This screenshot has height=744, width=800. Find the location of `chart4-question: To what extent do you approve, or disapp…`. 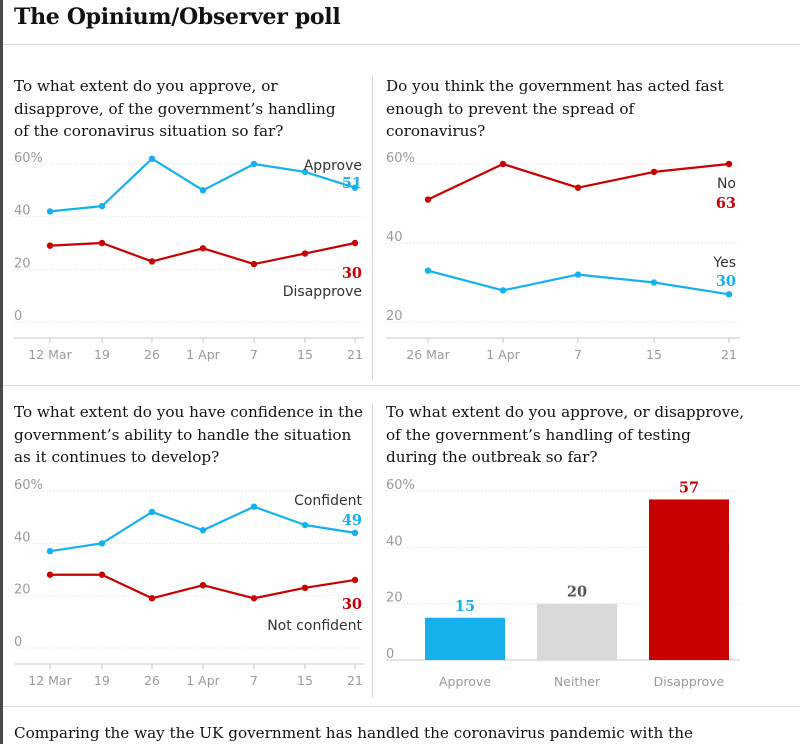

chart4-question: To what extent do you approve, or disapp… is located at coordinates (565, 434).